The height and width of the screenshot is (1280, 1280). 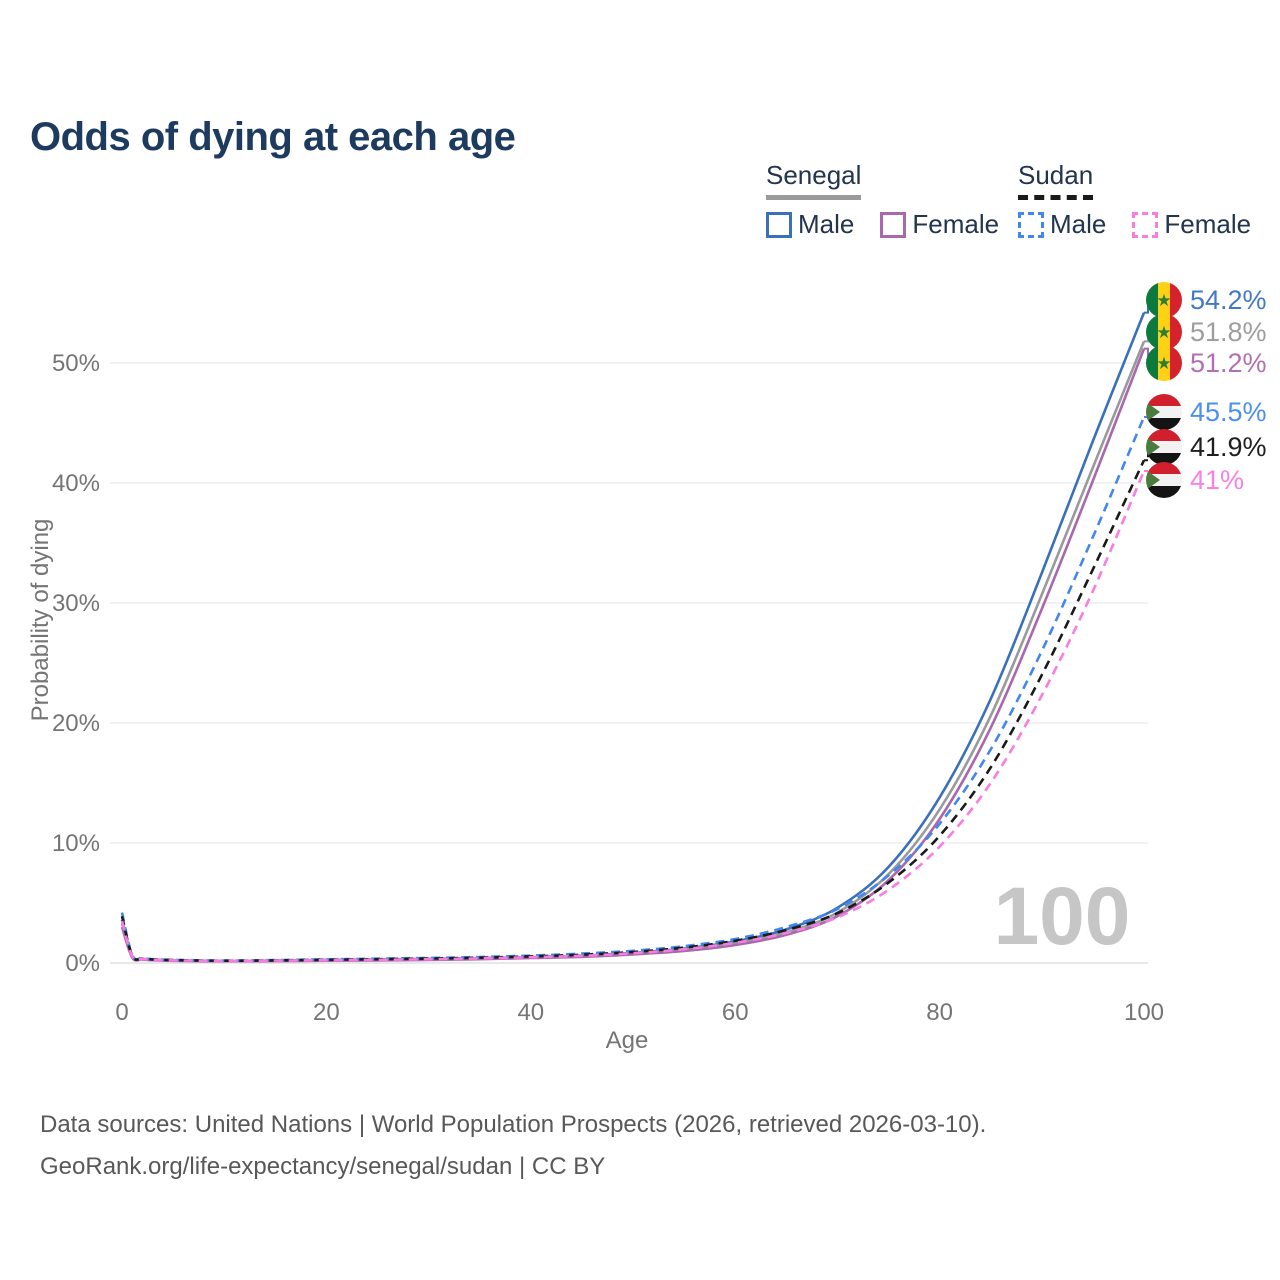 I want to click on end-value-label: 41%, so click(x=1217, y=479).